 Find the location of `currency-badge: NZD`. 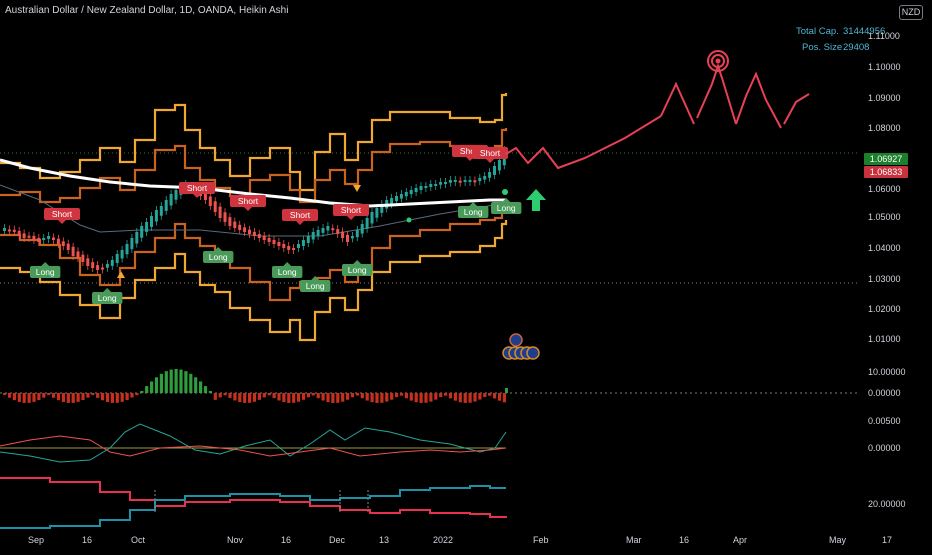

currency-badge: NZD is located at coordinates (911, 12).